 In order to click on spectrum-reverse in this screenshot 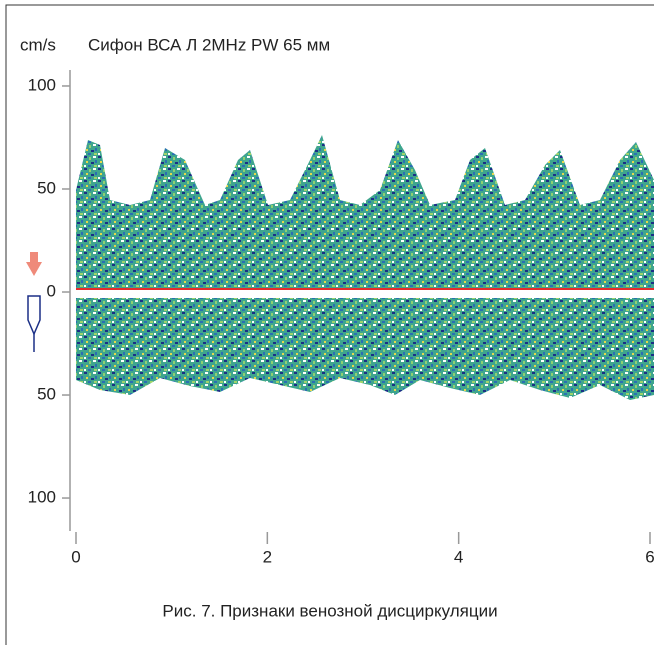, I will do `click(365, 349)`.